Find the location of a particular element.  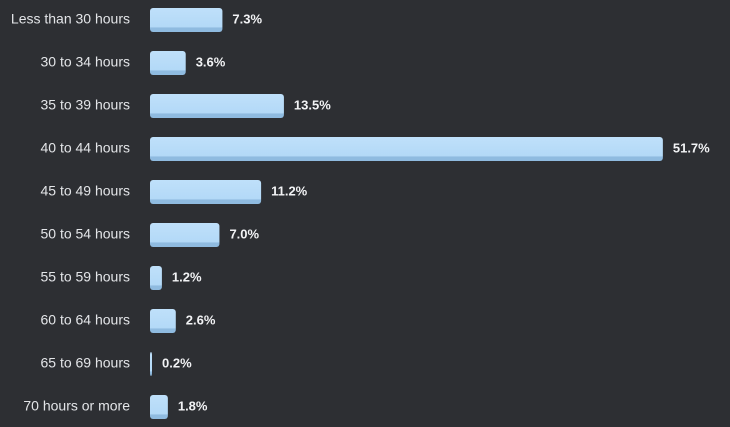

value-label: 3.6% is located at coordinates (211, 61).